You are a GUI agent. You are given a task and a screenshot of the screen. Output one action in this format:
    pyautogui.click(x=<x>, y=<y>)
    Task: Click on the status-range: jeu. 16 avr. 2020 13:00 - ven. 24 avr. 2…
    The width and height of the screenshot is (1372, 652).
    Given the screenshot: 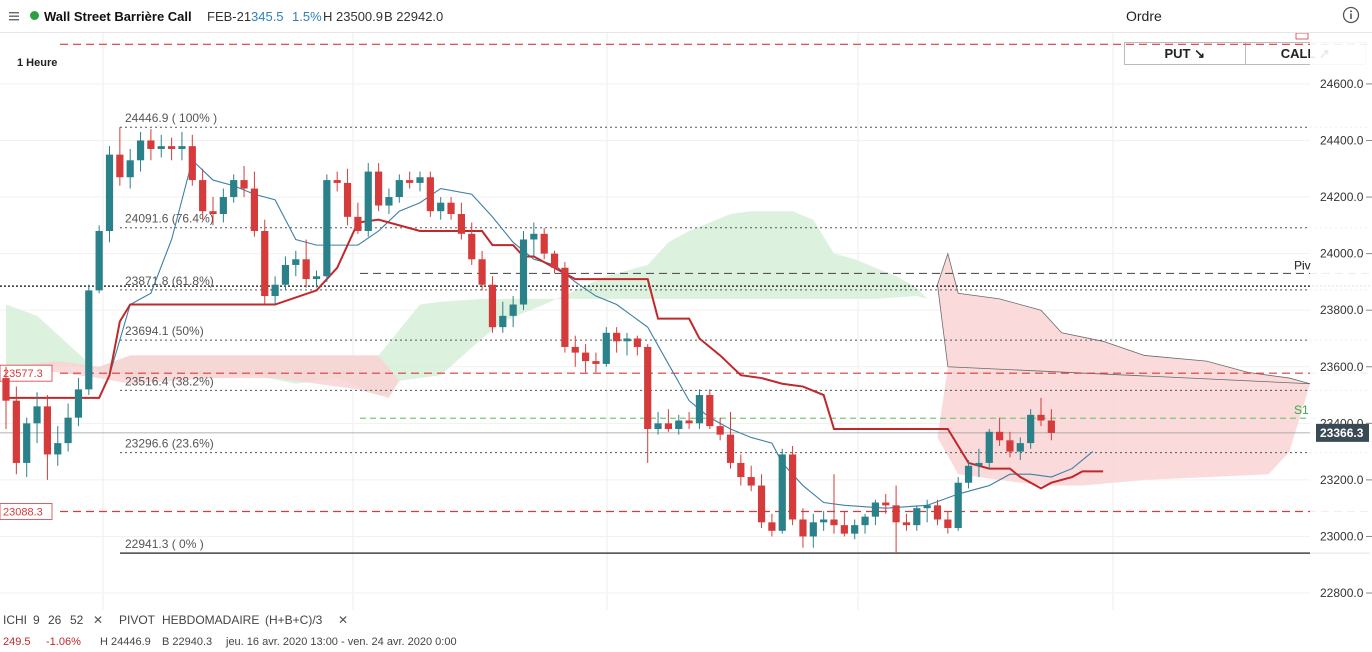 What is the action you would take?
    pyautogui.click(x=341, y=642)
    